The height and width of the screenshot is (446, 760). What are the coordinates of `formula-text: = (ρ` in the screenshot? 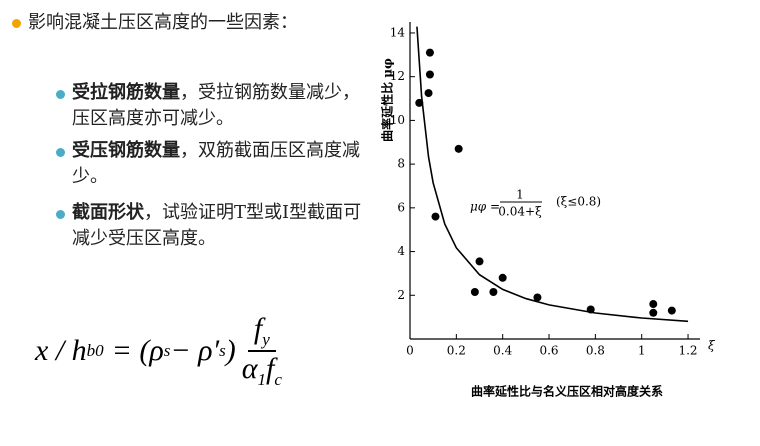 It's located at (137, 350).